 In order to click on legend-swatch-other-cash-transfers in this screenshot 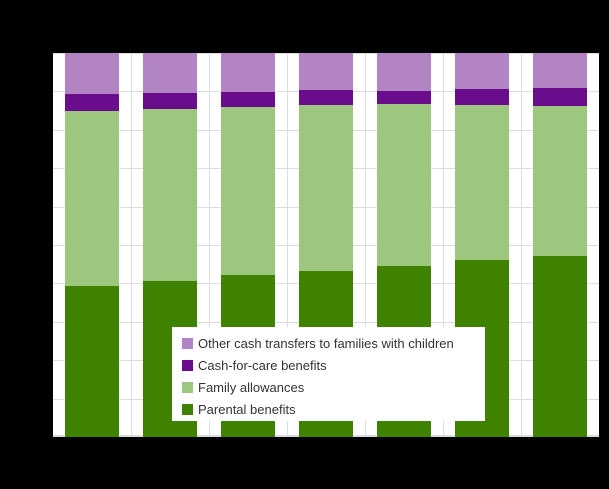, I will do `click(187, 343)`.